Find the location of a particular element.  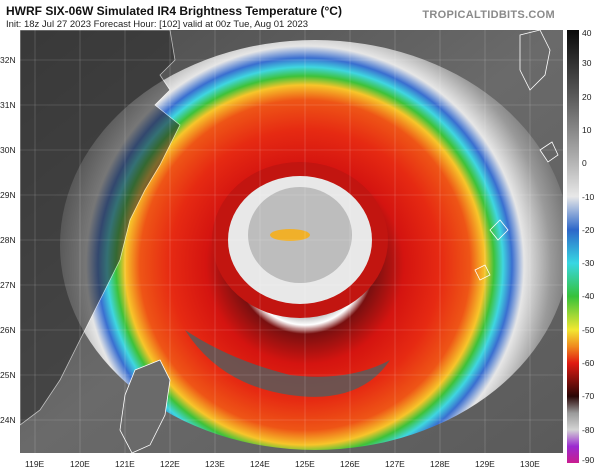

lat-label: 27N is located at coordinates (8, 285).